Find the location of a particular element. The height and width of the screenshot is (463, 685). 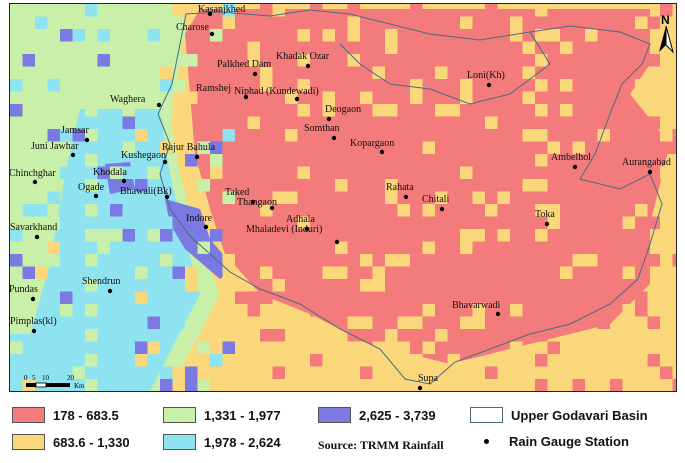

legend-label-class4: 1,978 - 2,624 is located at coordinates (242, 442).